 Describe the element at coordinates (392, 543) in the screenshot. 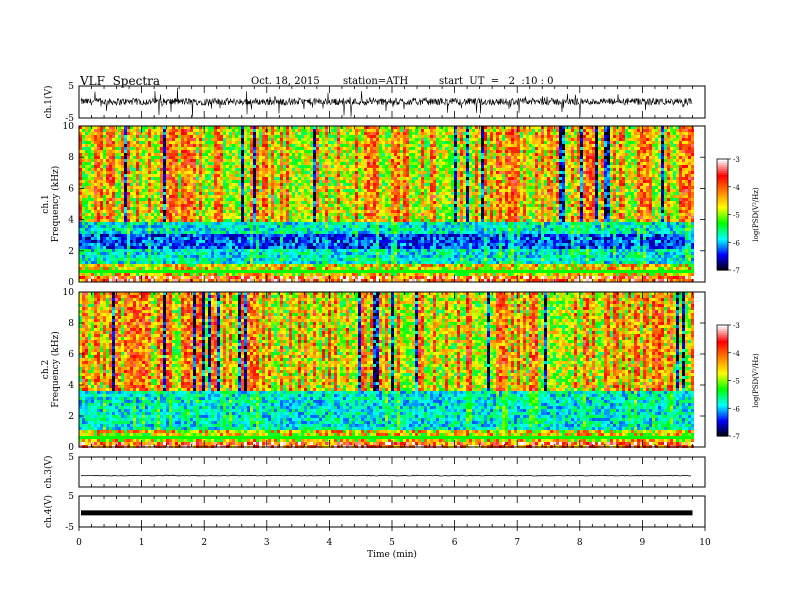

I see `x-tick-label: 5` at that location.